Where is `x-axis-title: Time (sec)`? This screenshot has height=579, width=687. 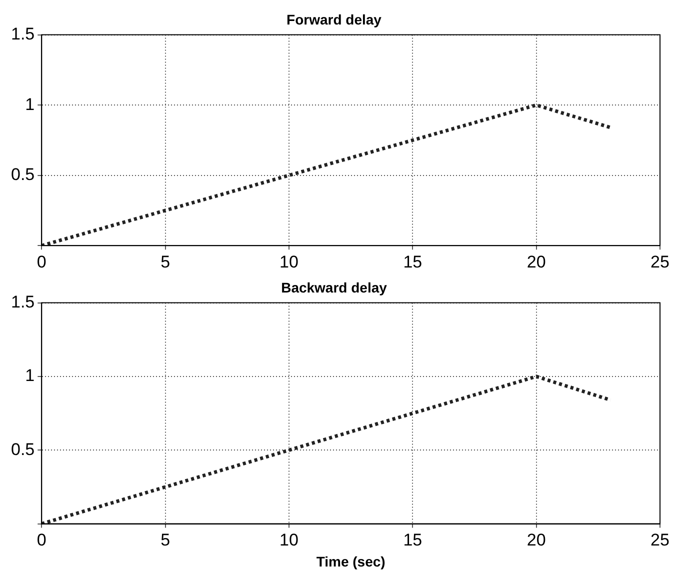 x-axis-title: Time (sec) is located at coordinates (351, 561).